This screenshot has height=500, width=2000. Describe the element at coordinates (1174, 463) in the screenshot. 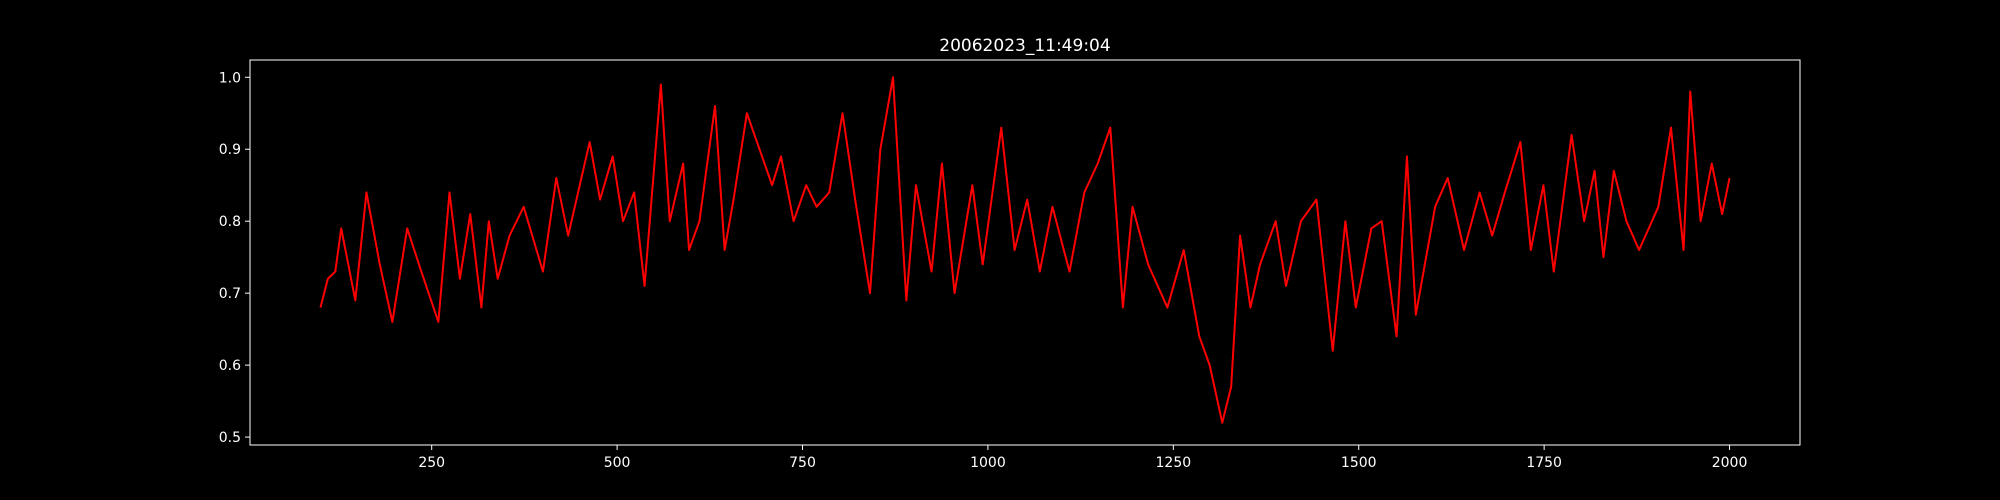

I see `x-tick-label: 1250` at that location.